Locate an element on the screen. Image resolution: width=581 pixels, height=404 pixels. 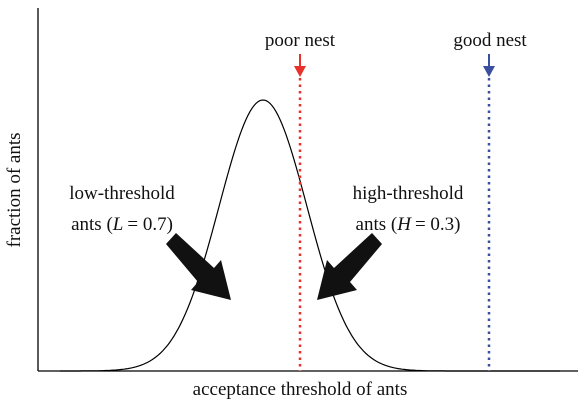
x-axis-label: acceptance threshold of ants is located at coordinates (300, 389).